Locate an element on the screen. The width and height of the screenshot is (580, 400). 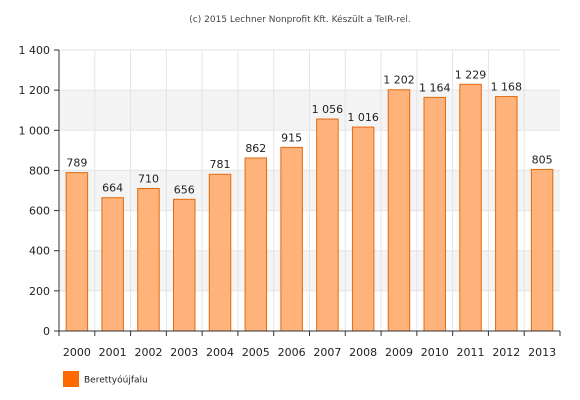
data-label-2000: 789 is located at coordinates (76, 163).